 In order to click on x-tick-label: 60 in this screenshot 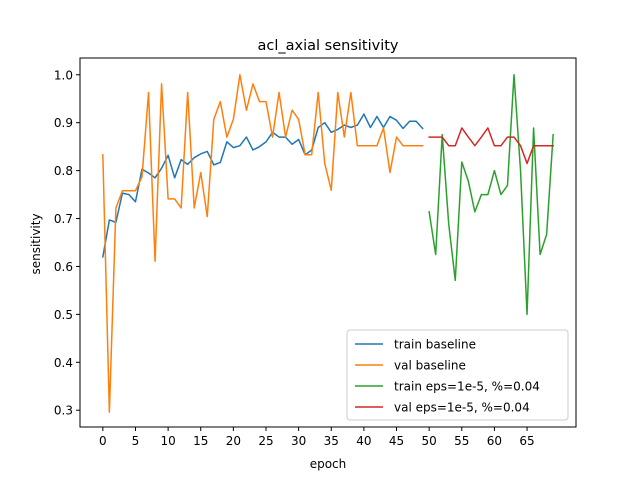, I will do `click(494, 441)`.